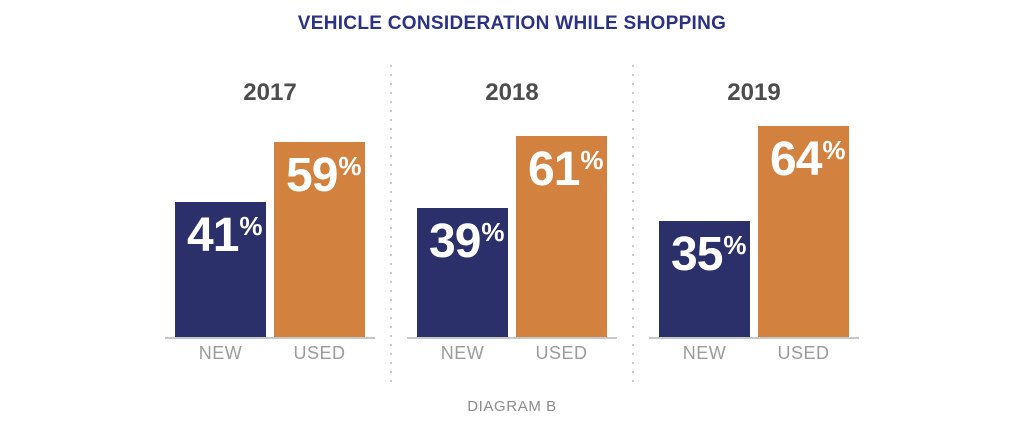 This screenshot has height=432, width=1024. I want to click on bar-value-label: 41 %, so click(220, 231).